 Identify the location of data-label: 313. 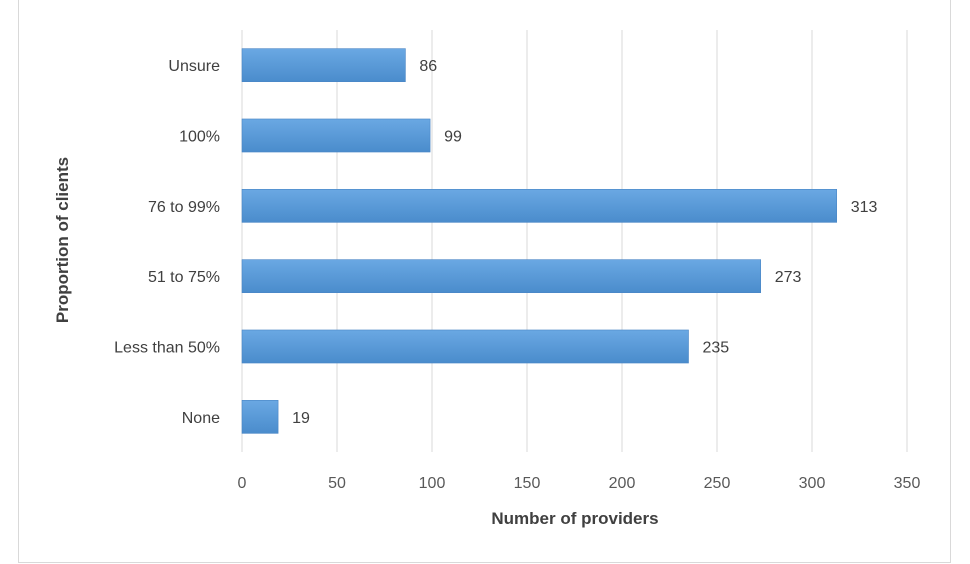
(864, 207).